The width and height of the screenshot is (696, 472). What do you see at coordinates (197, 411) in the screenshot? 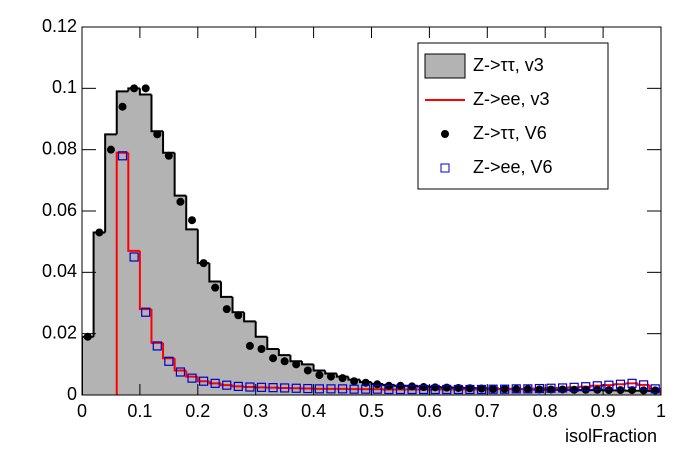
I see `x-tick-label: 0.2` at bounding box center [197, 411].